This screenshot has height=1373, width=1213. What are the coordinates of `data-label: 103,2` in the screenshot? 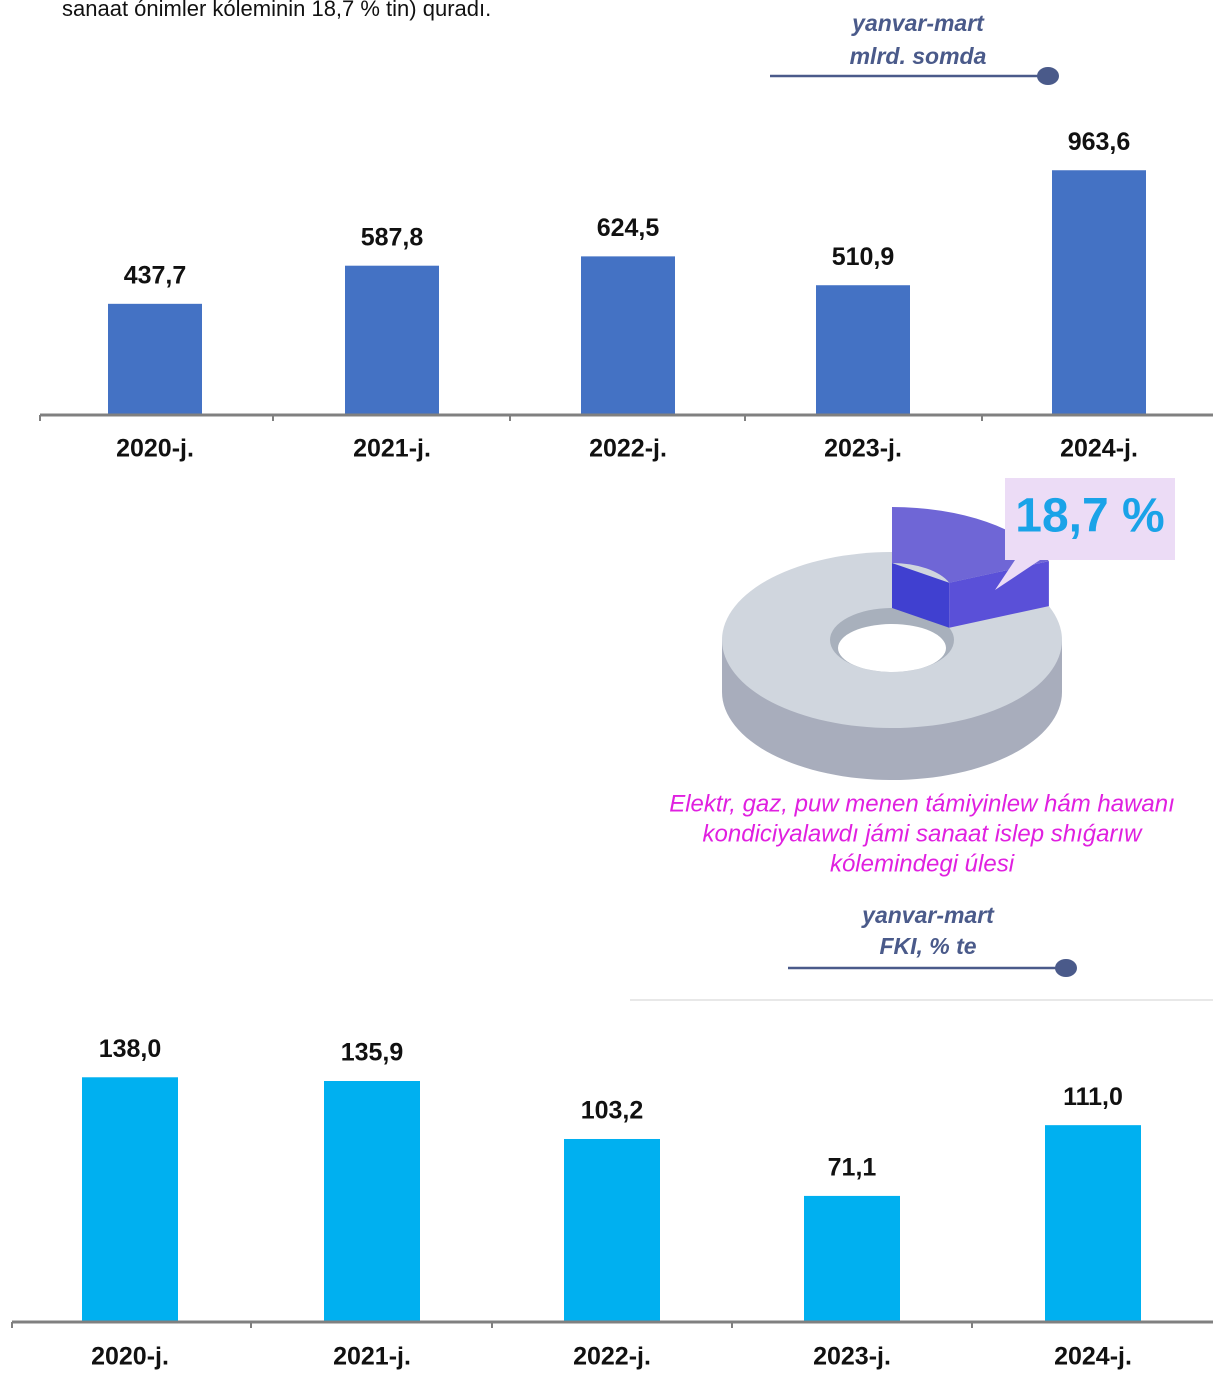 It's located at (612, 1111).